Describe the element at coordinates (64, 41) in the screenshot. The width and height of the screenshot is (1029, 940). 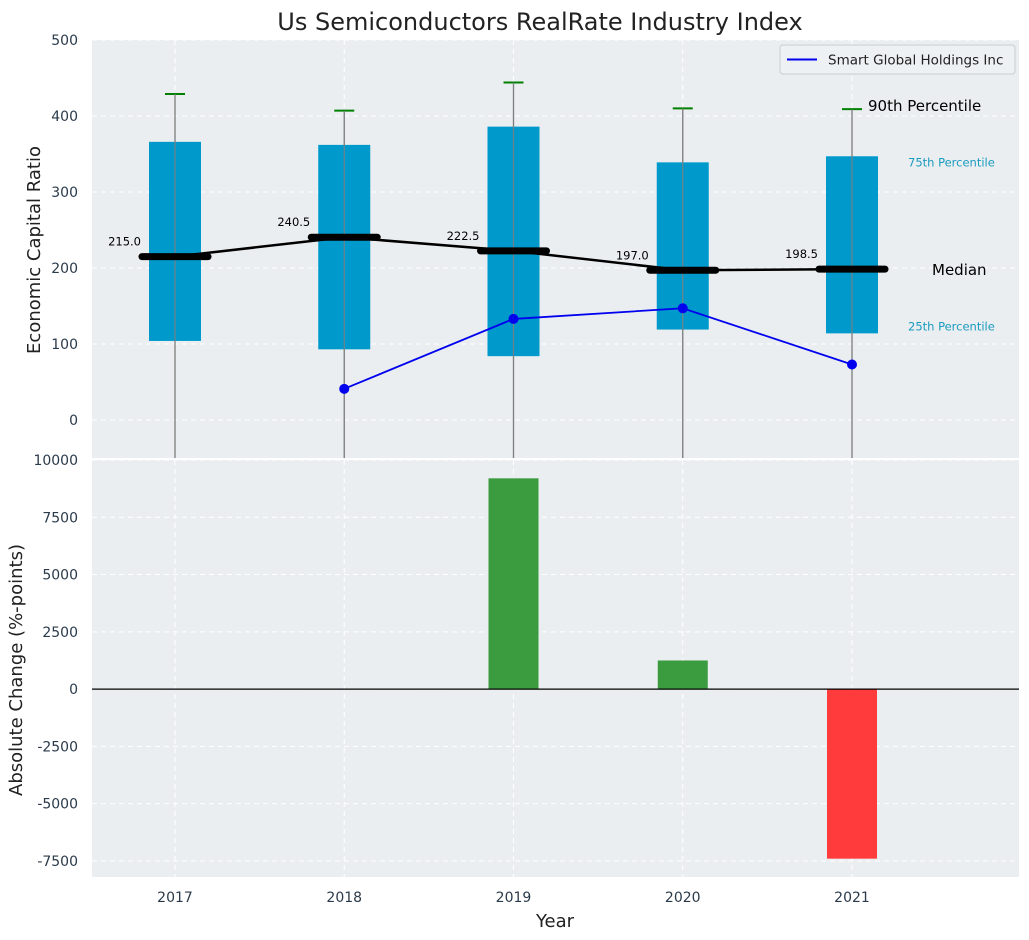
I see `top-y-tick-label: 500` at that location.